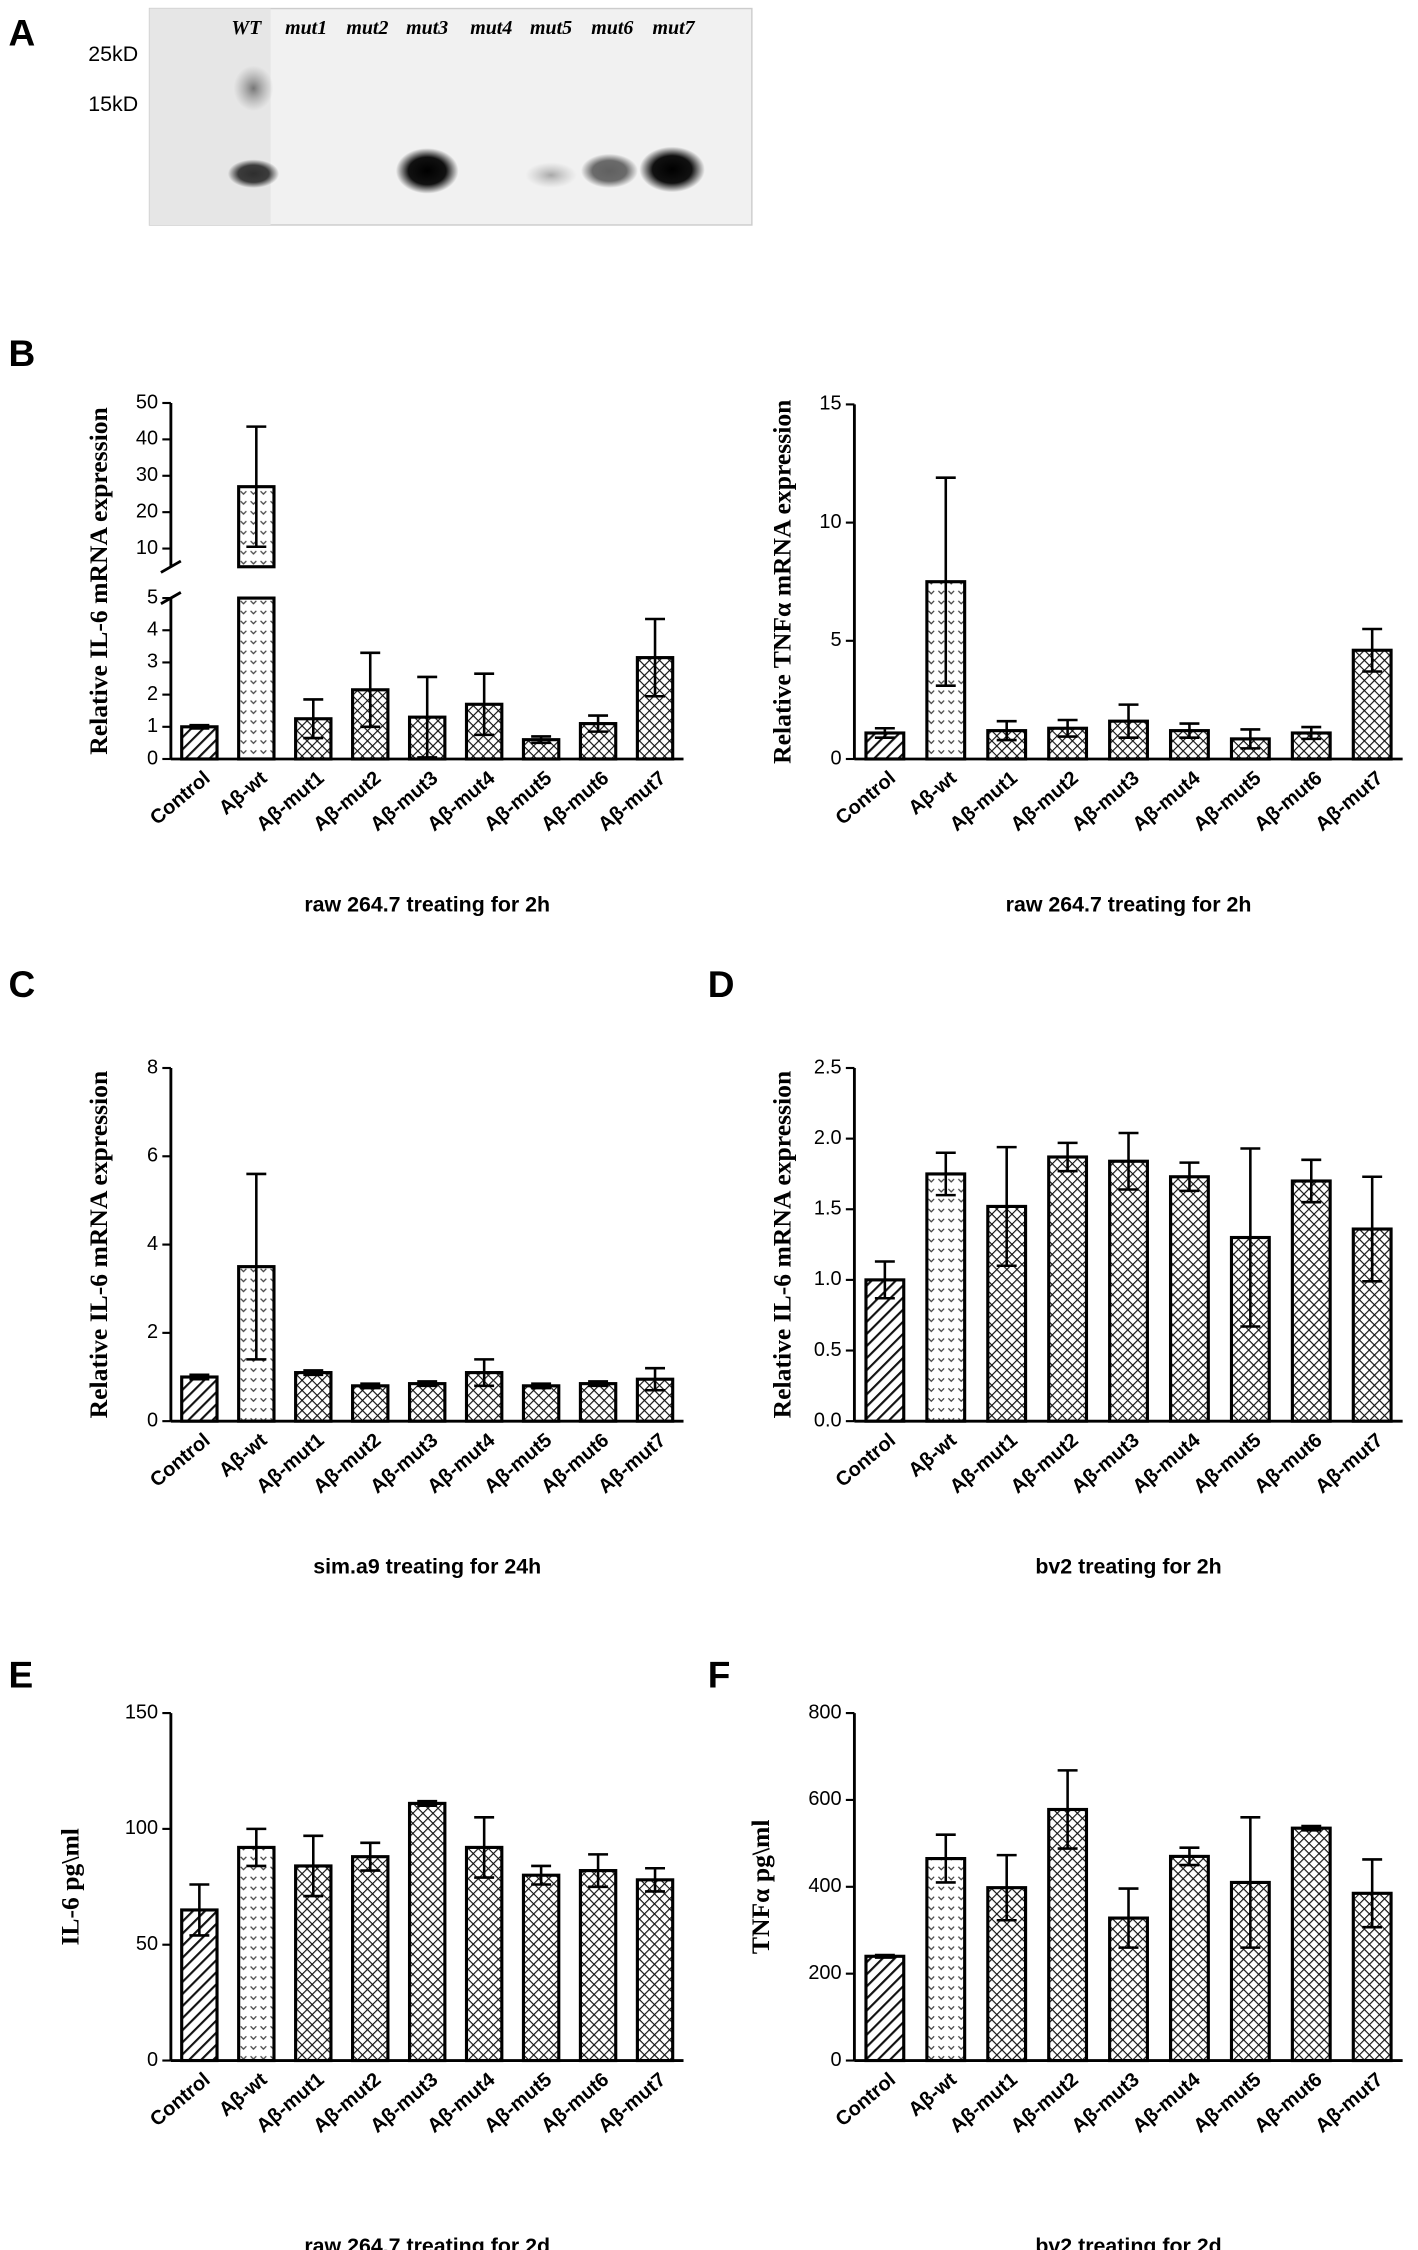 This screenshot has width=1418, height=2250. I want to click on axis-break, so click(171, 566).